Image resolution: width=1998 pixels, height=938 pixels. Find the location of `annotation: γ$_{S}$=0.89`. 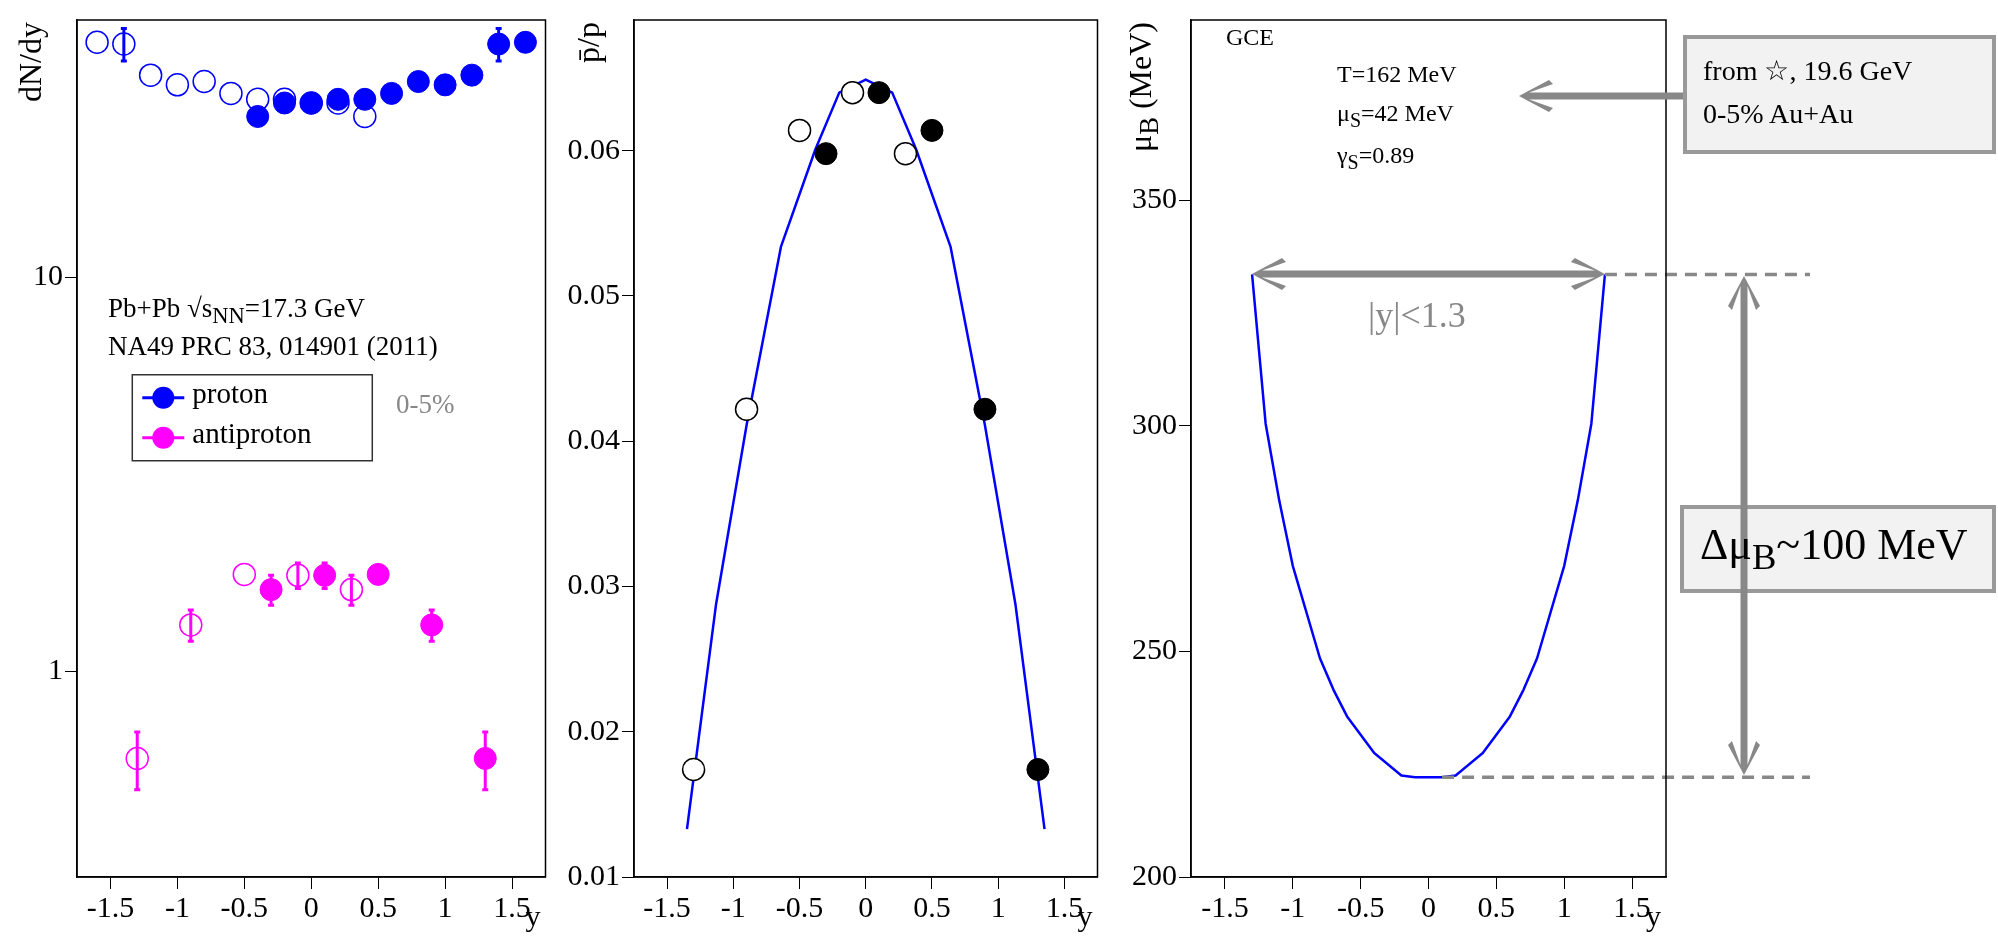

annotation: γ$_{S}$=0.89 is located at coordinates (1376, 157).